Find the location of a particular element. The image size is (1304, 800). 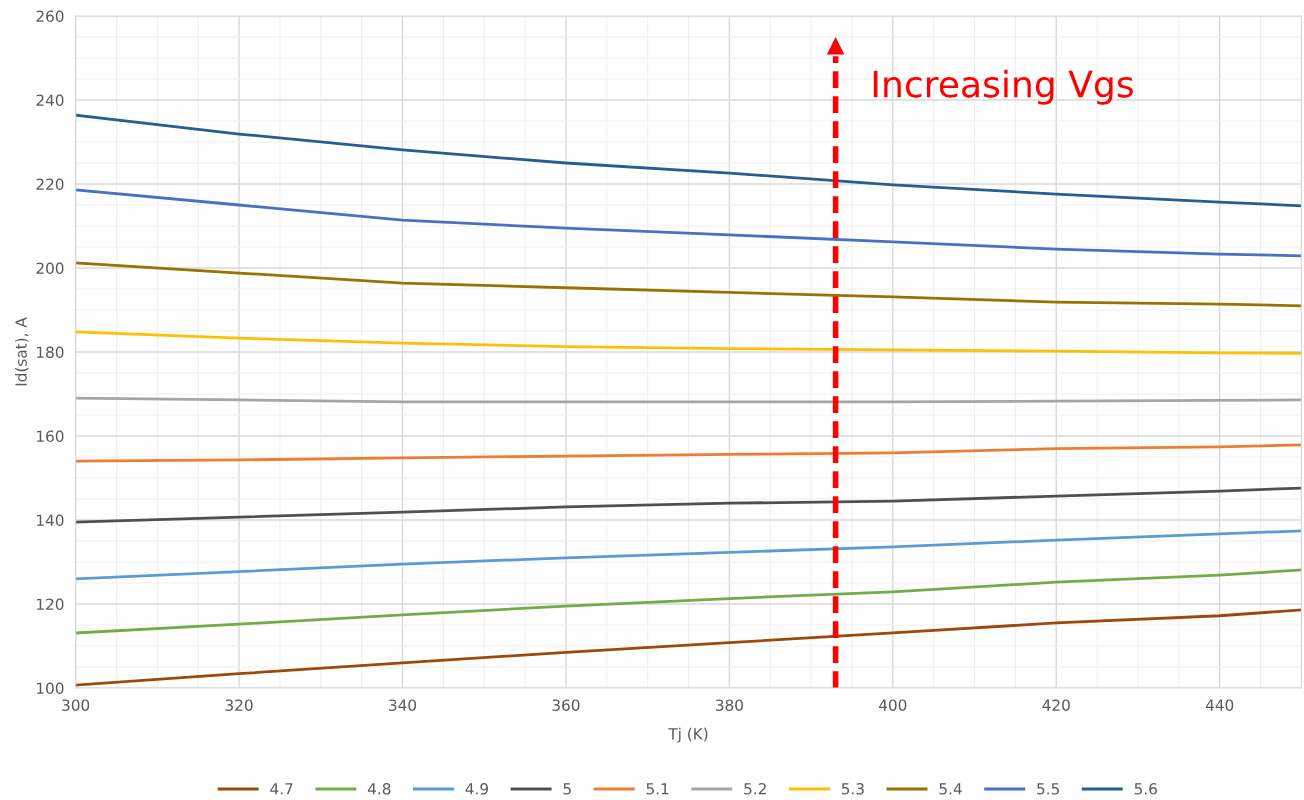

x-tick-label: 440 is located at coordinates (1219, 705).